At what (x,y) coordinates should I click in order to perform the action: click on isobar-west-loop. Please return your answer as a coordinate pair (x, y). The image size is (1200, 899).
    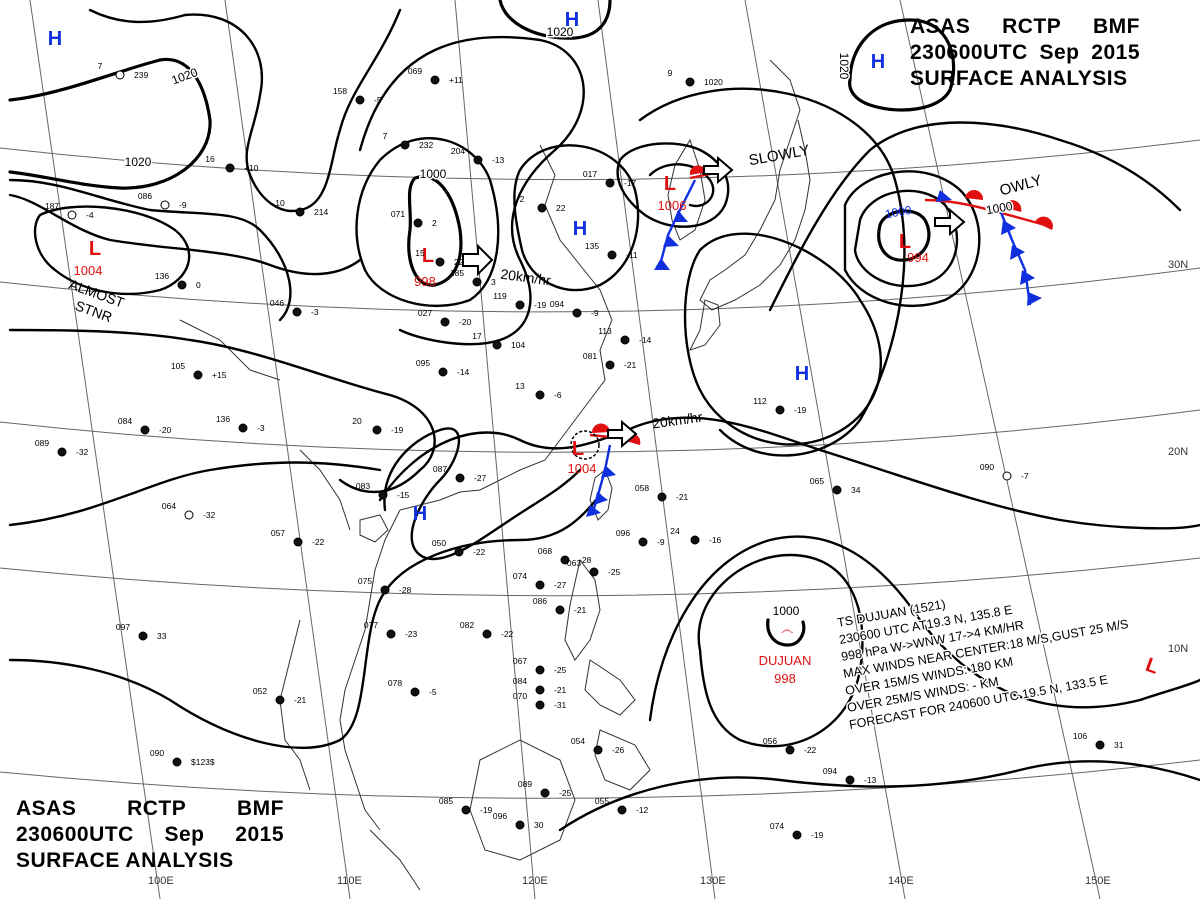
    Looking at the image, I should click on (222, 411).